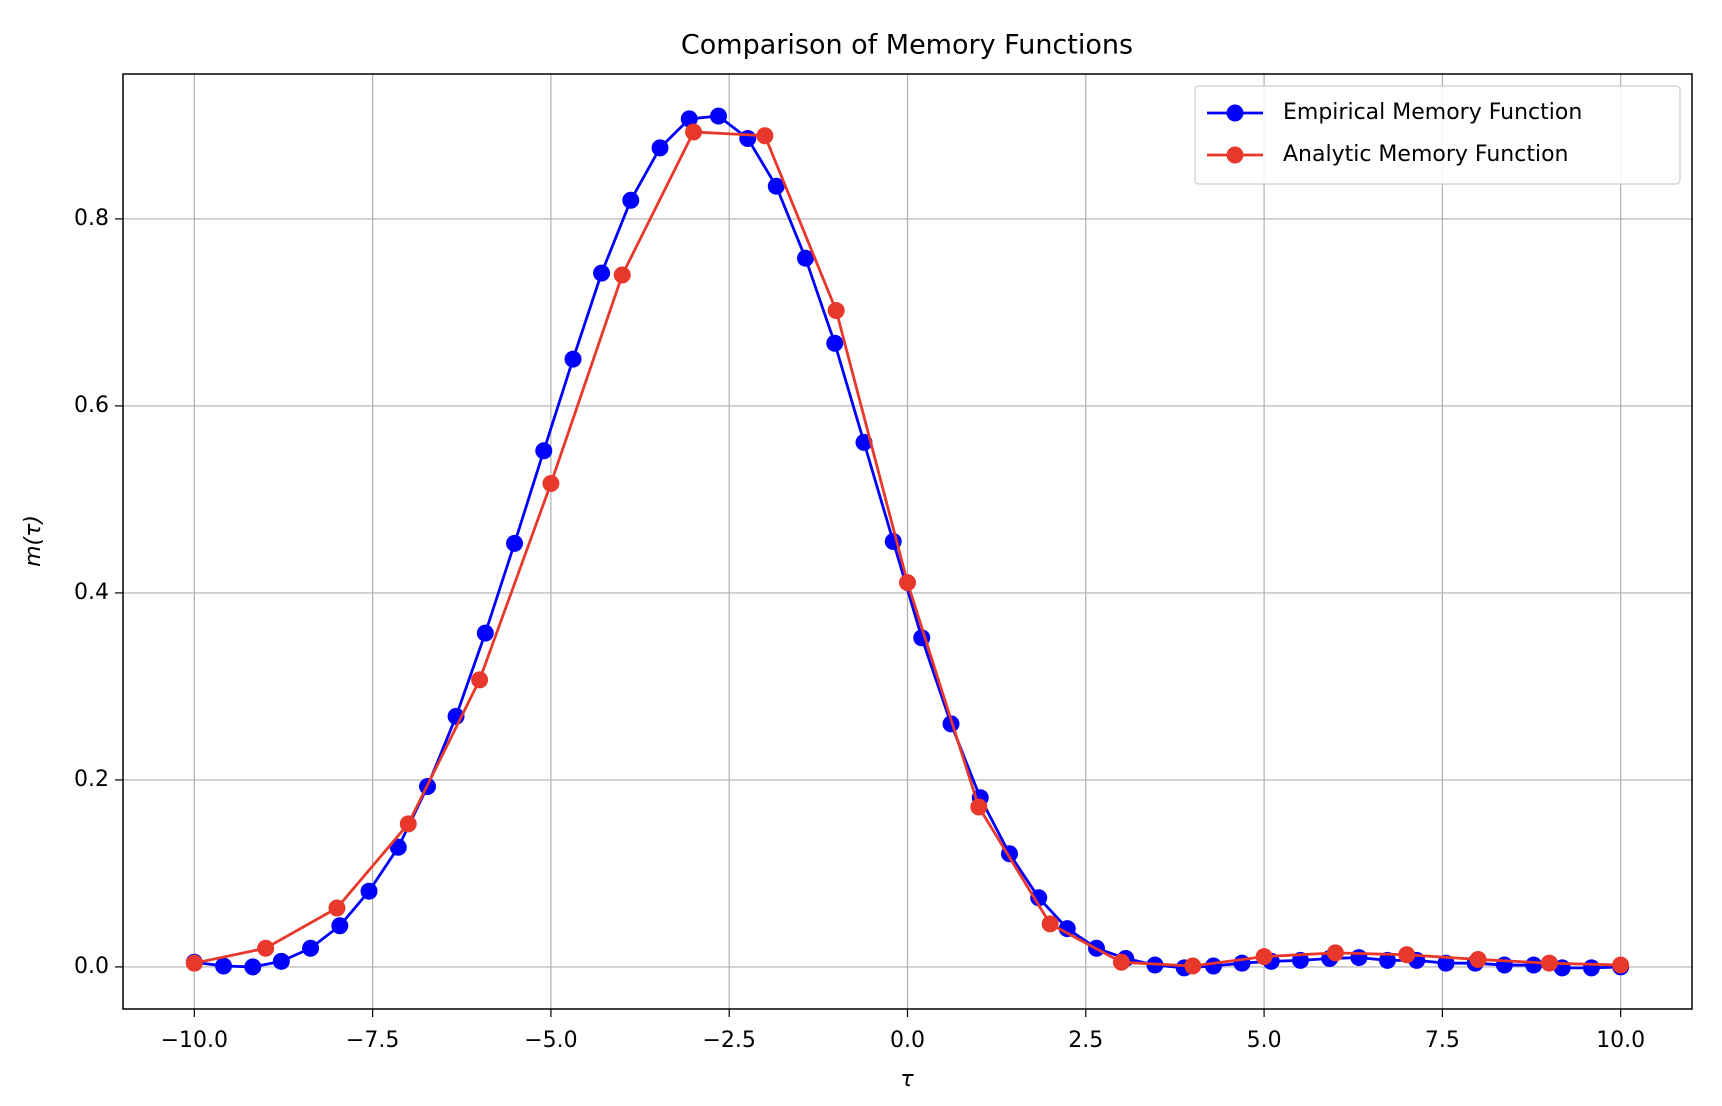 The height and width of the screenshot is (1106, 1722). I want to click on x-tick-label: 5.0, so click(1264, 1040).